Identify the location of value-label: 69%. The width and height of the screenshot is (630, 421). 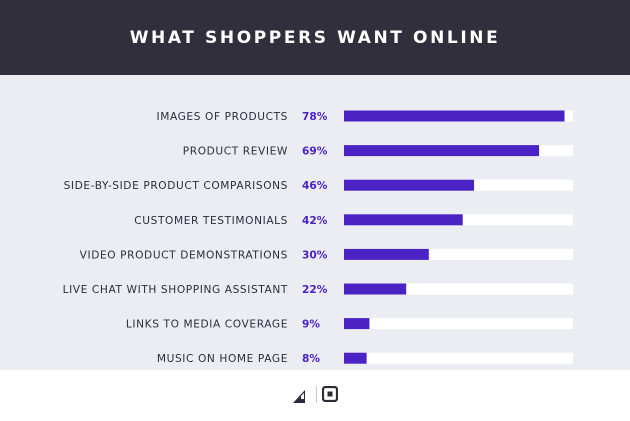
(315, 152).